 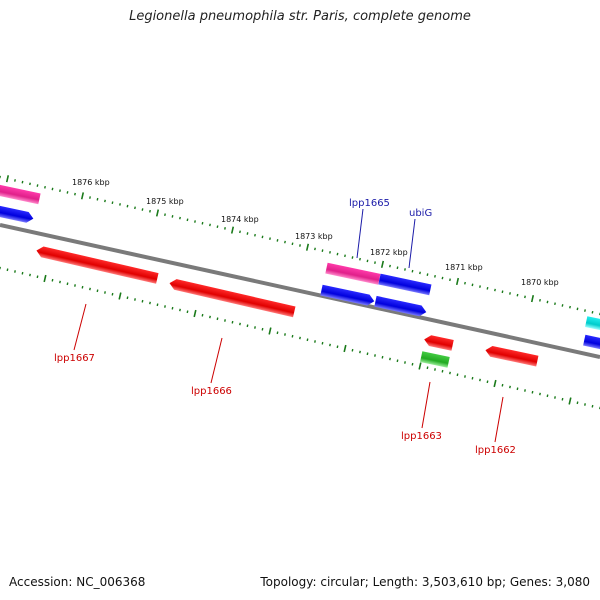 What do you see at coordinates (405, 284) in the screenshot?
I see `gene-ubiG` at bounding box center [405, 284].